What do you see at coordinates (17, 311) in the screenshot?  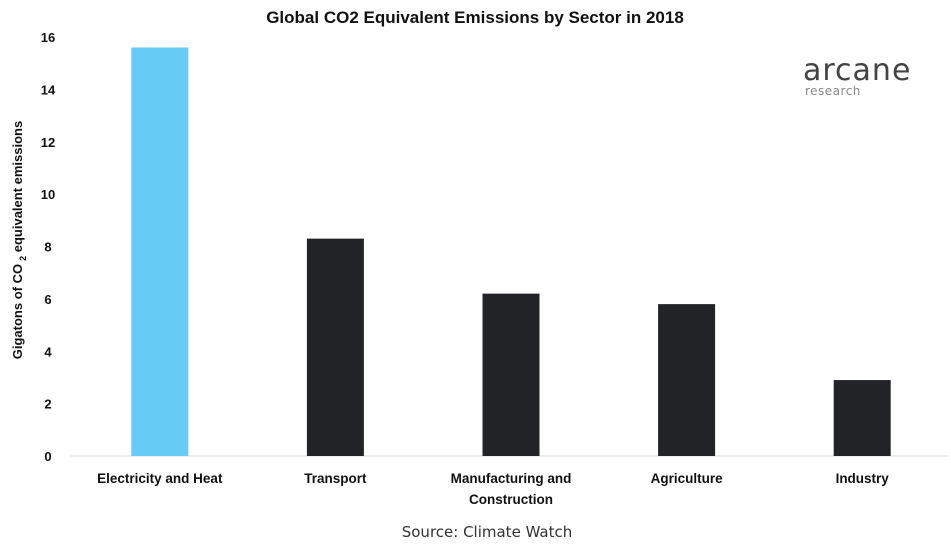 I see `y-axis-label-part-1: Gigatons of CO` at bounding box center [17, 311].